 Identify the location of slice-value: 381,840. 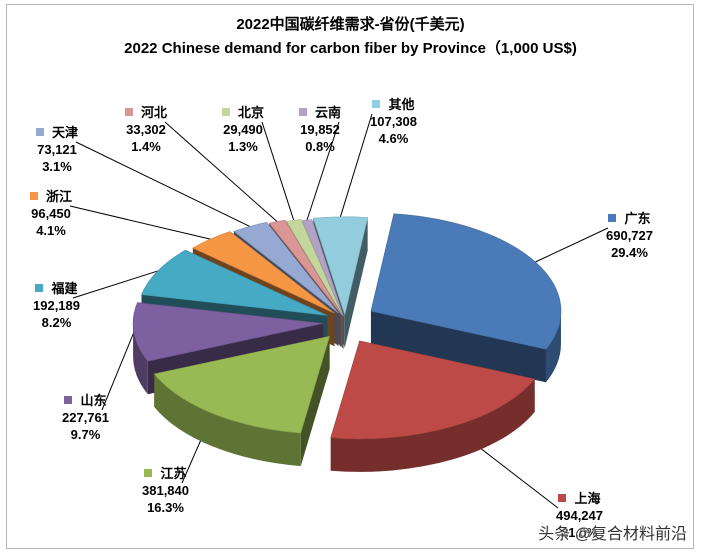
(165, 490).